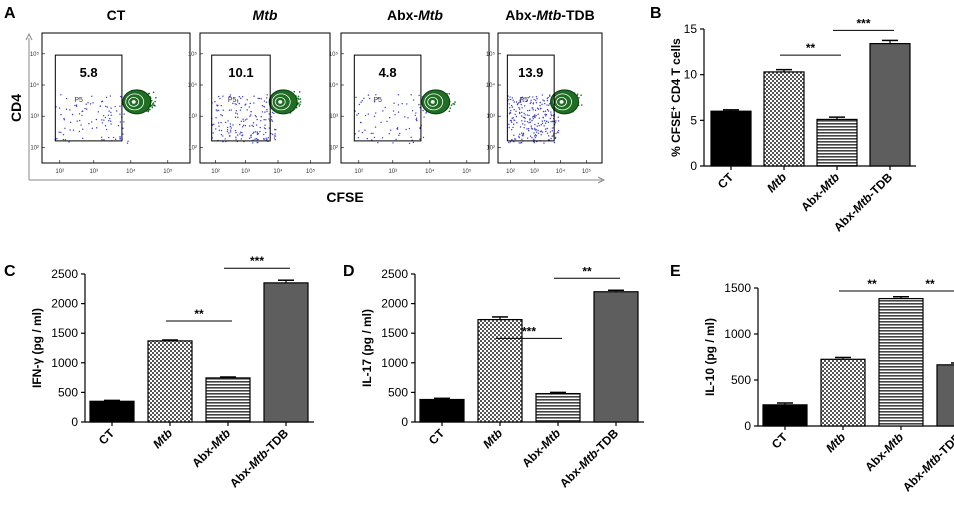 The height and width of the screenshot is (516, 954). What do you see at coordinates (162, 438) in the screenshot?
I see `x-tick-label: Mtb` at bounding box center [162, 438].